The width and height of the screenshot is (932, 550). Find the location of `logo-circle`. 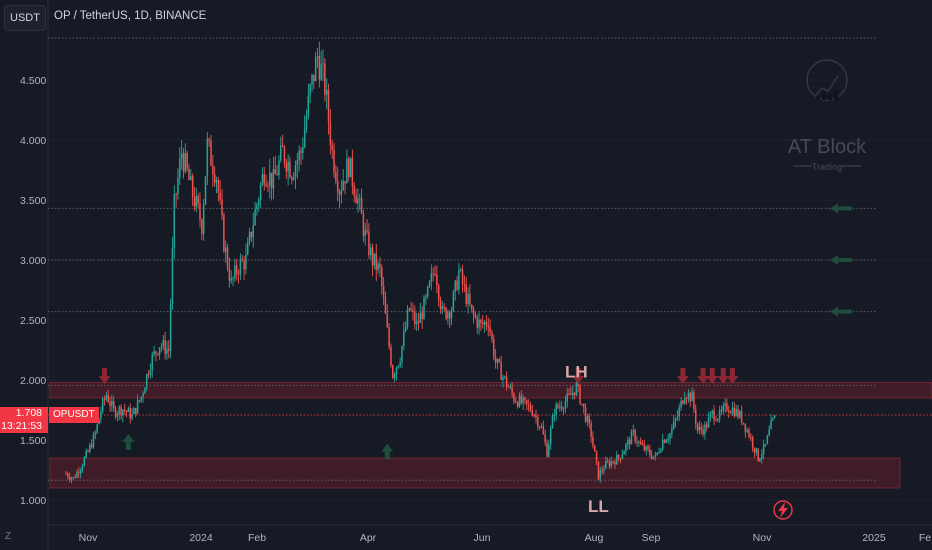

logo-circle is located at coordinates (827, 80).